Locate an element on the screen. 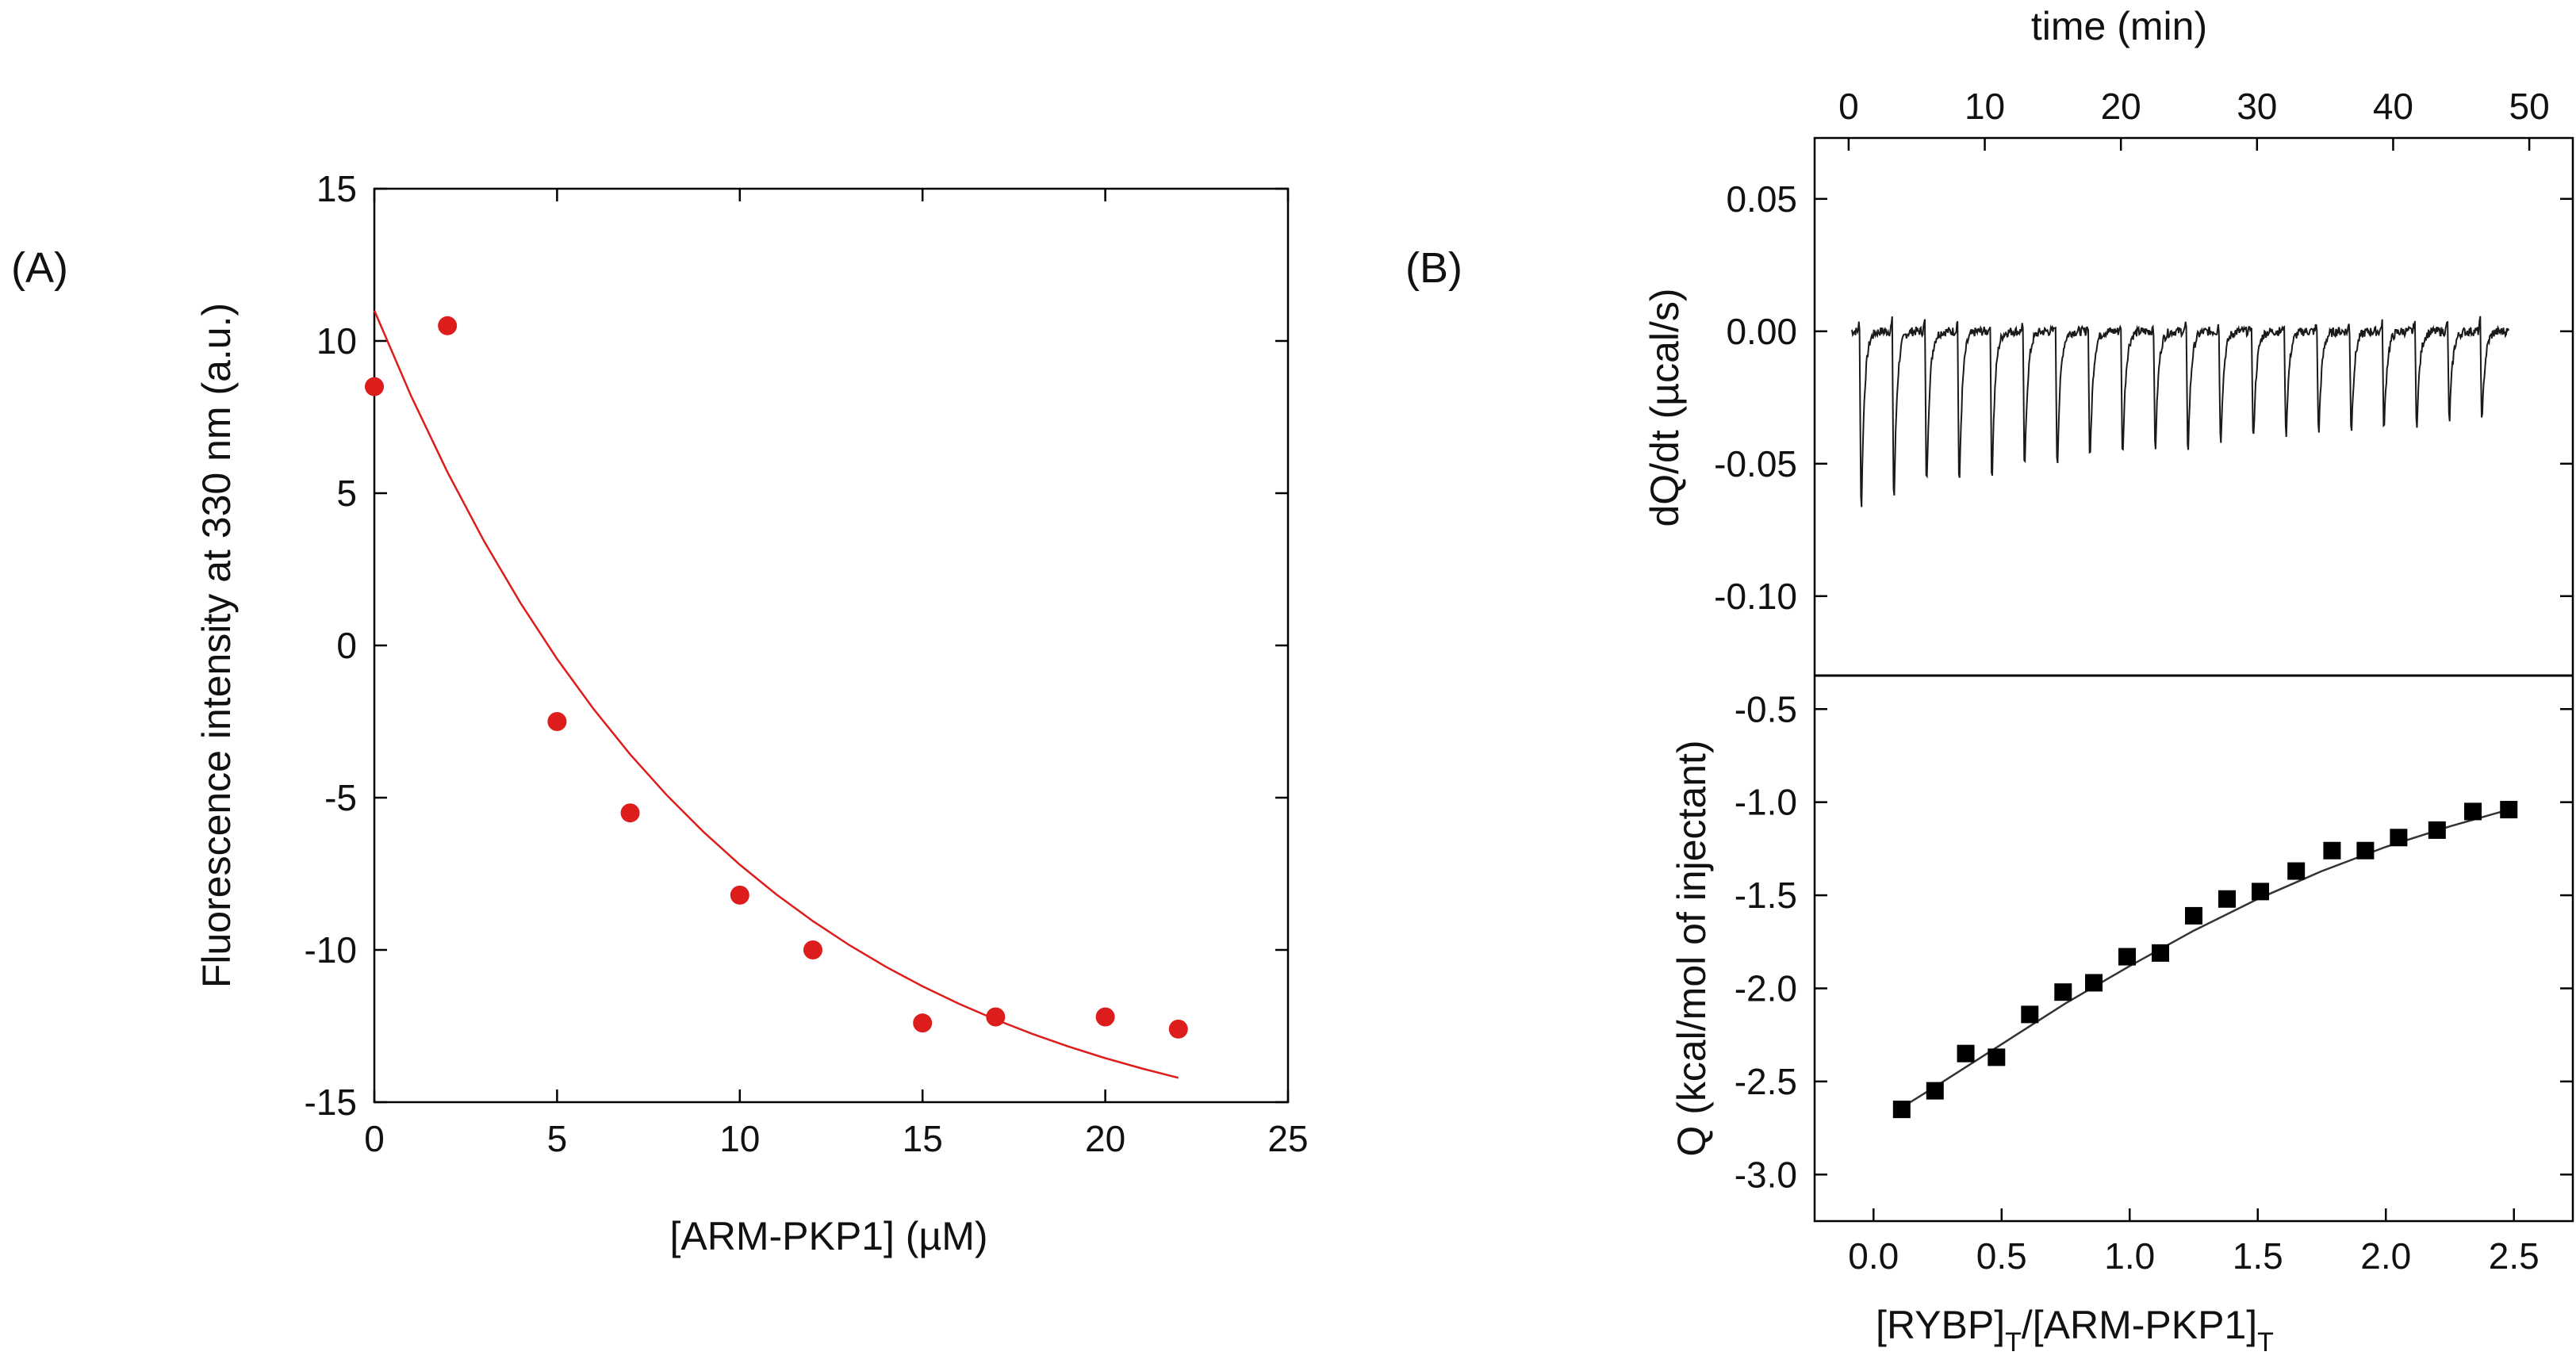  panel-b-points is located at coordinates (2205, 960).